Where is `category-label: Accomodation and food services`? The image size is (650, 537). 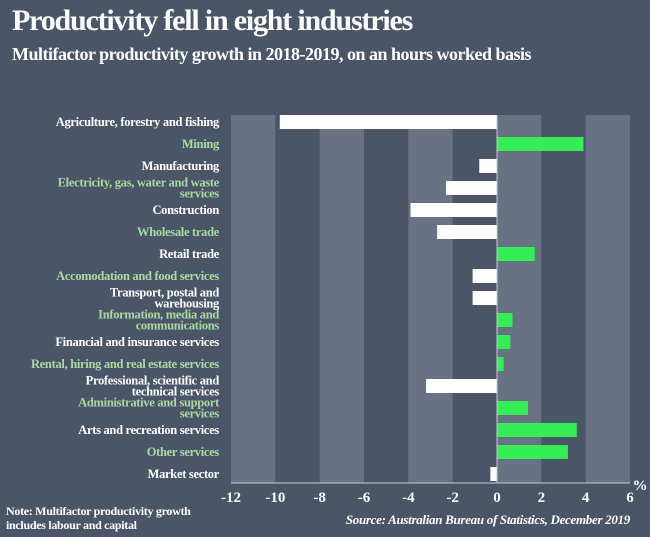 category-label: Accomodation and food services is located at coordinates (137, 276).